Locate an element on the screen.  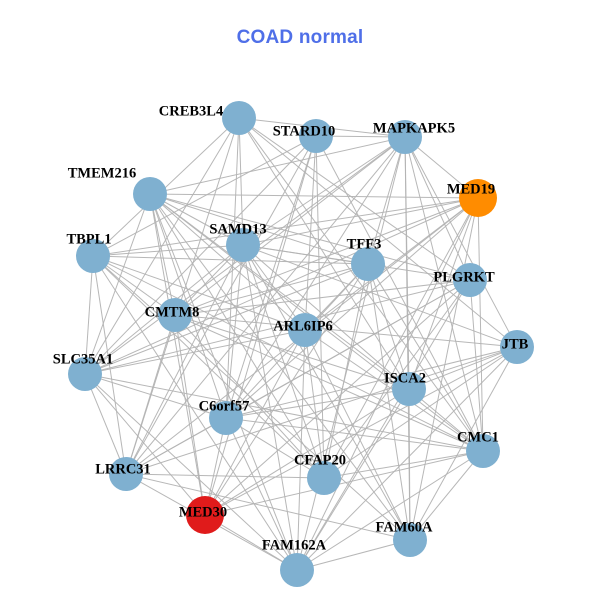
graph-node-cfap20 is located at coordinates (324, 478).